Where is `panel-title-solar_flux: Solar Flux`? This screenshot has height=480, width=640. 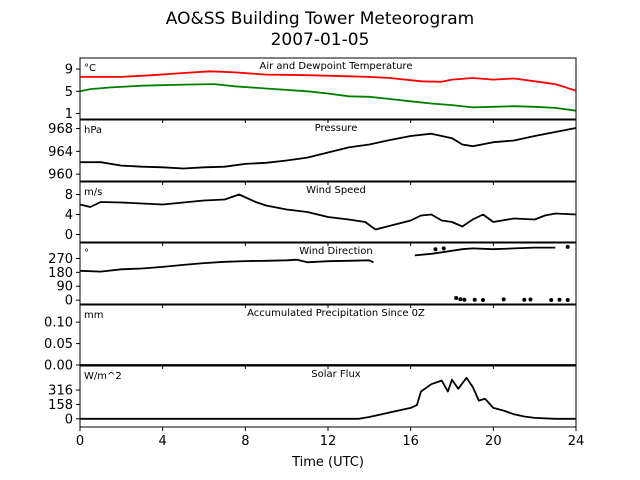 panel-title-solar_flux: Solar Flux is located at coordinates (336, 374).